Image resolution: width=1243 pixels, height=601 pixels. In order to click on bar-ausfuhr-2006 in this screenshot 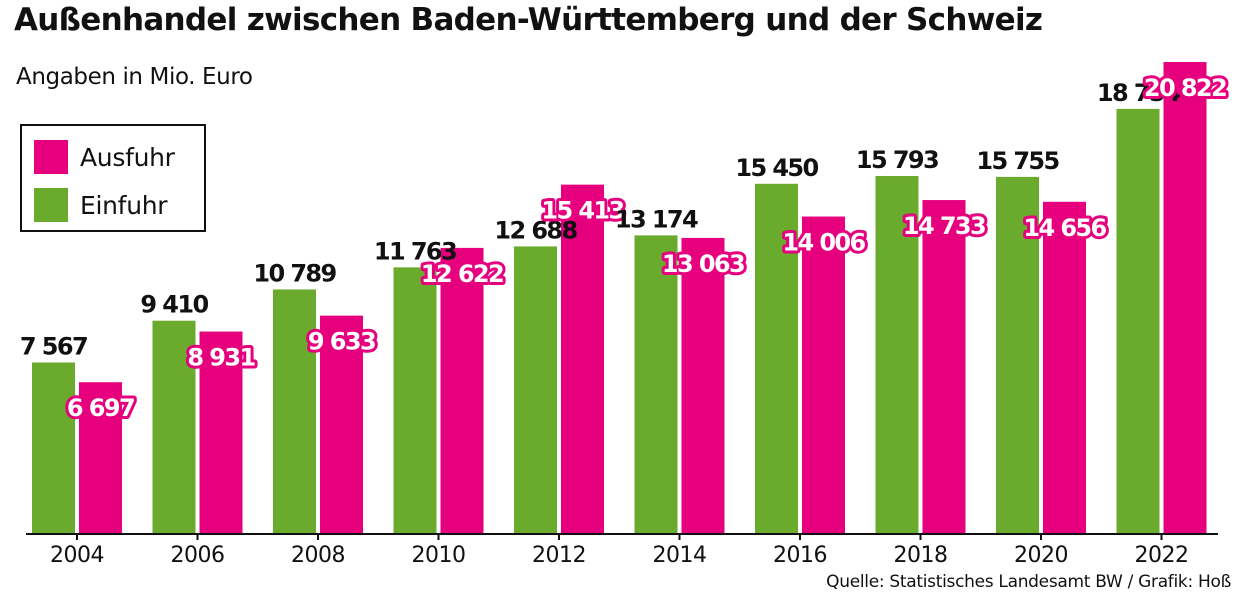, I will do `click(221, 432)`.